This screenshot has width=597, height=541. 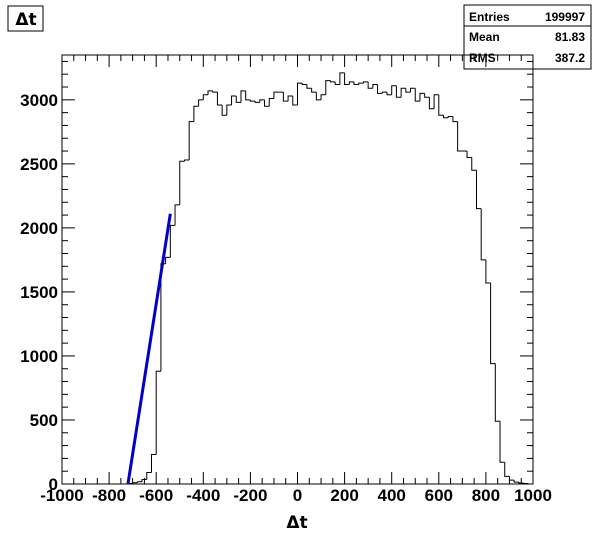 What do you see at coordinates (39, 356) in the screenshot?
I see `y-tick-label: 1000` at bounding box center [39, 356].